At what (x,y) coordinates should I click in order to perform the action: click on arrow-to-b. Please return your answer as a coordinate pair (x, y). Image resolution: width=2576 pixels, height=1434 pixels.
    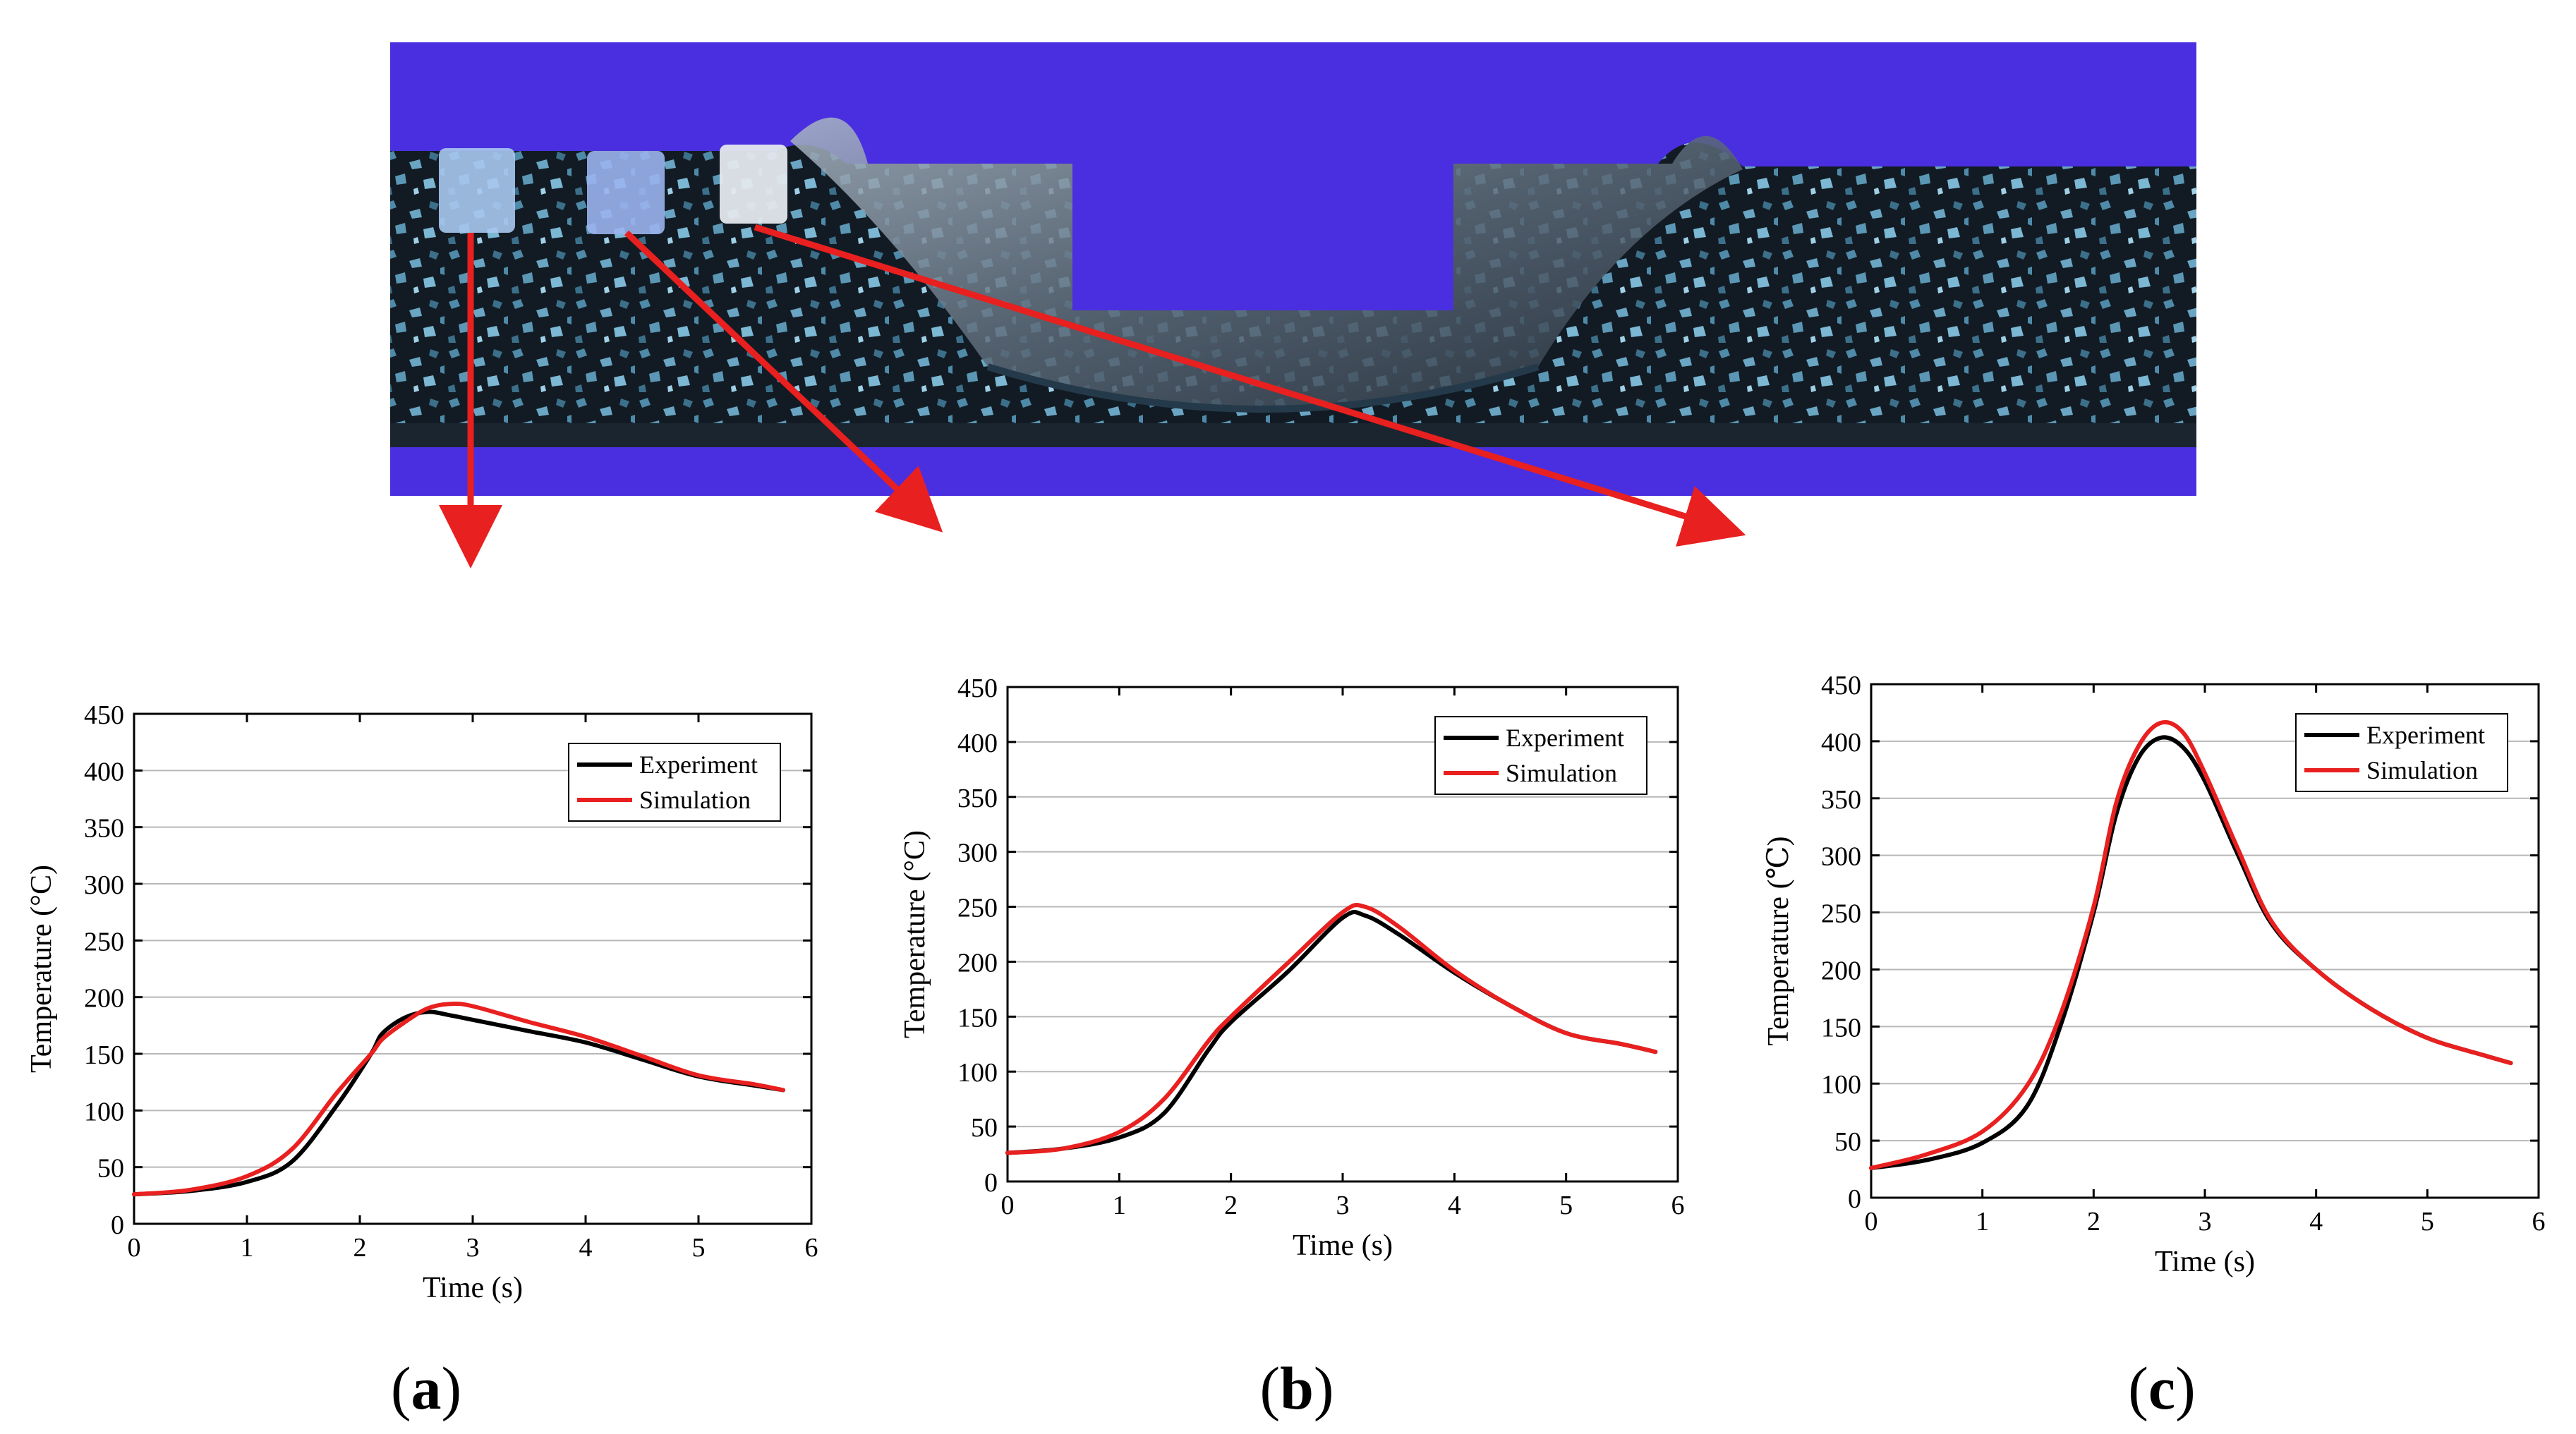
    Looking at the image, I should click on (784, 382).